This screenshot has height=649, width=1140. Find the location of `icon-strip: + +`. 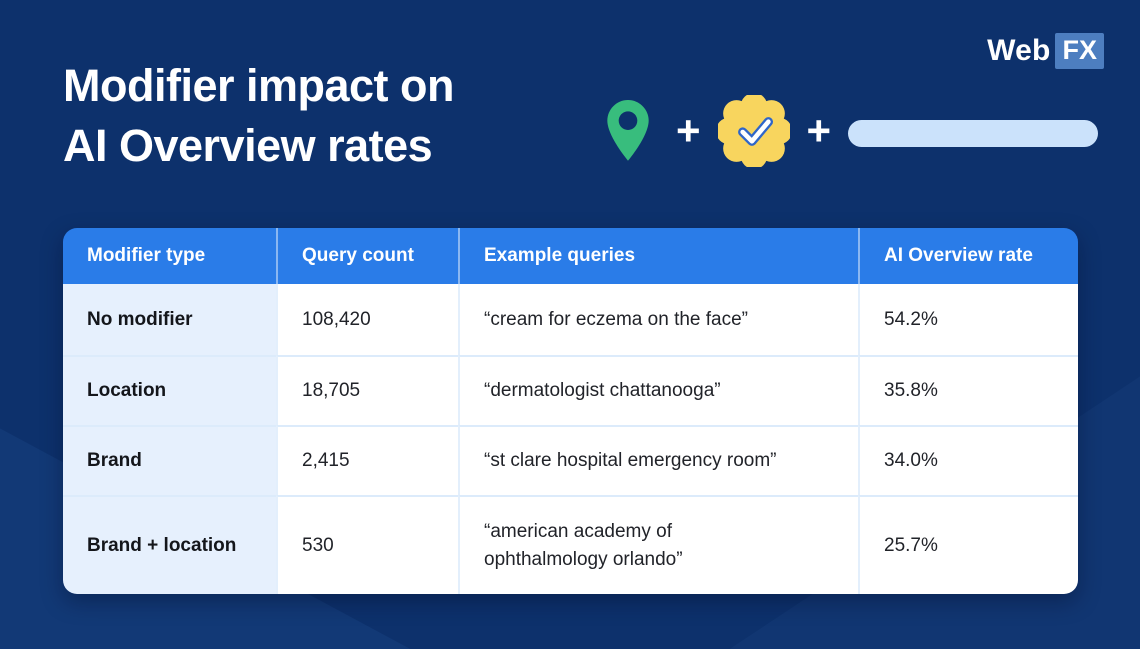

icon-strip: + + is located at coordinates (848, 132).